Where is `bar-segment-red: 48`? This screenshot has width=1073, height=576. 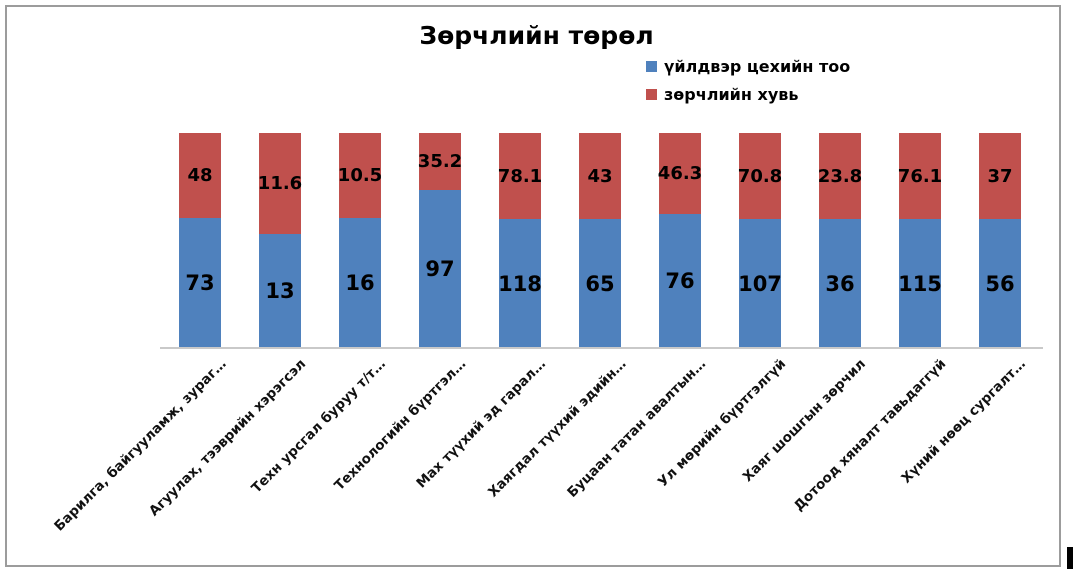 bar-segment-red: 48 is located at coordinates (200, 175).